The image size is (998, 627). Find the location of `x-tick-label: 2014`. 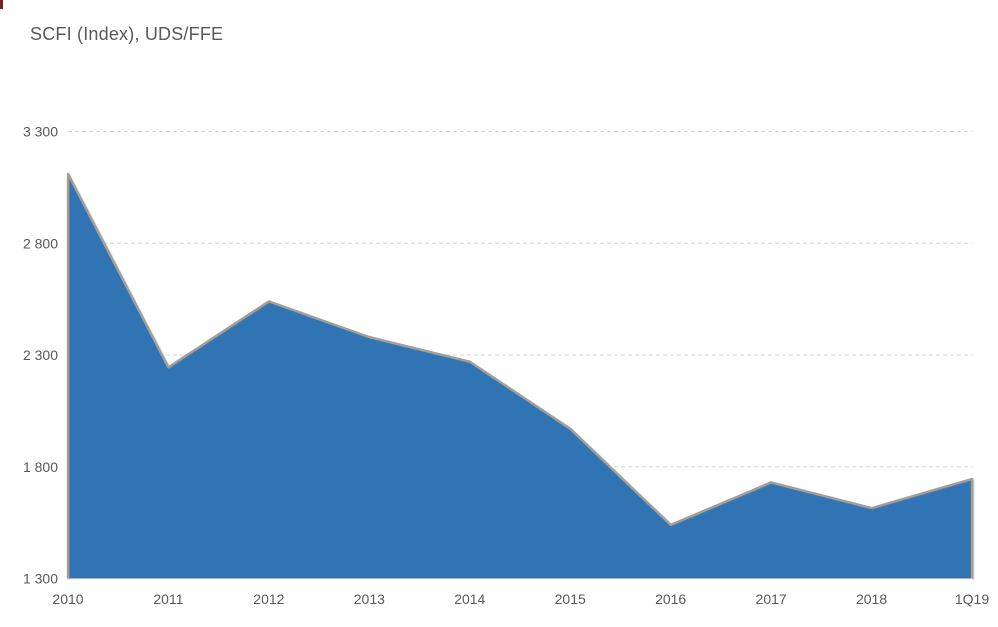

x-tick-label: 2014 is located at coordinates (469, 599).